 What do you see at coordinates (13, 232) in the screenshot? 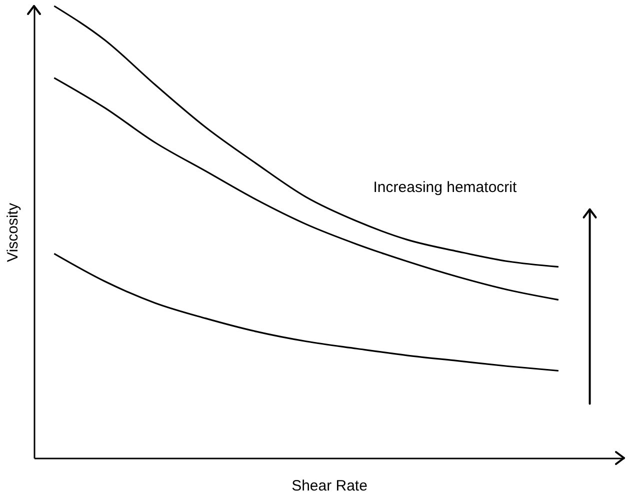
I see `y-axis-title: Viscosity` at bounding box center [13, 232].